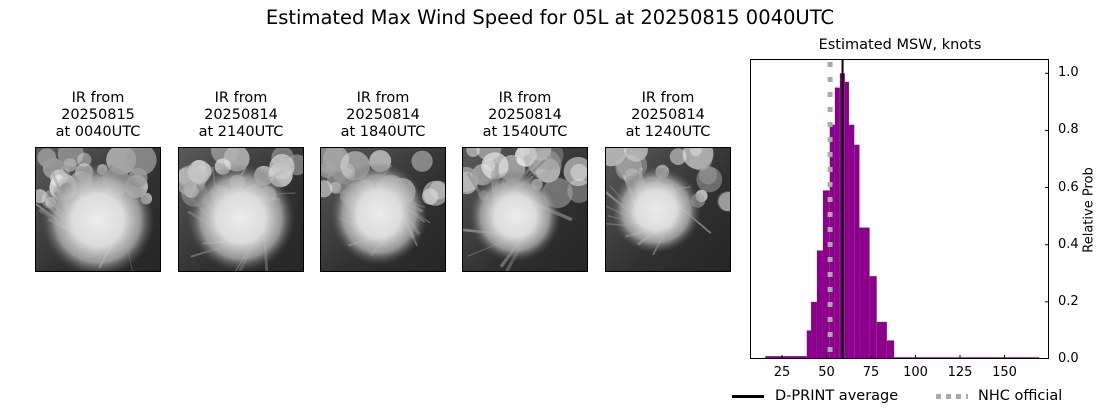  Describe the element at coordinates (525, 132) in the screenshot. I see `ir-caption-line3: at 1540UTC` at that location.